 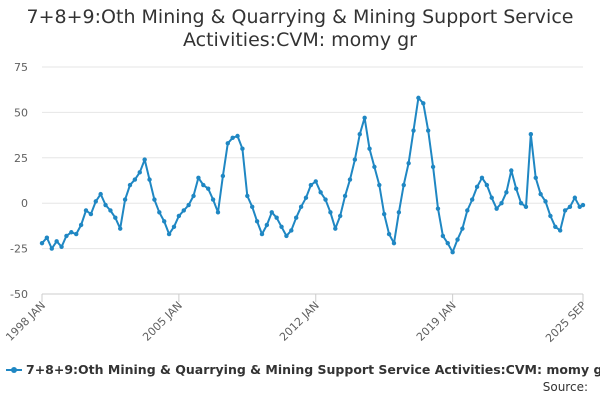 What do you see at coordinates (21, 67) in the screenshot?
I see `y-tick-label: 75` at bounding box center [21, 67].